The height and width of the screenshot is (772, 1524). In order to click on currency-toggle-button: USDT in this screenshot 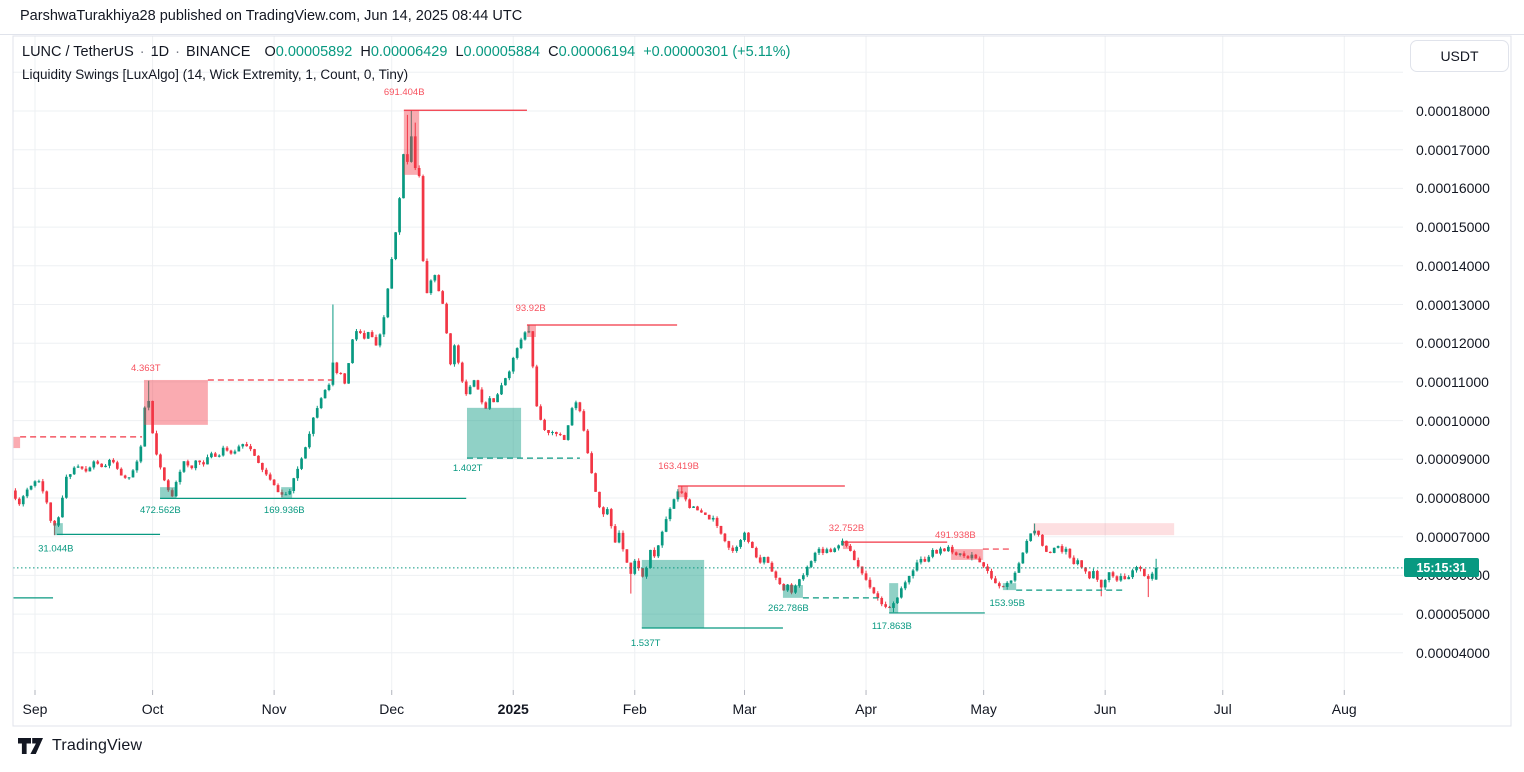, I will do `click(1459, 56)`.